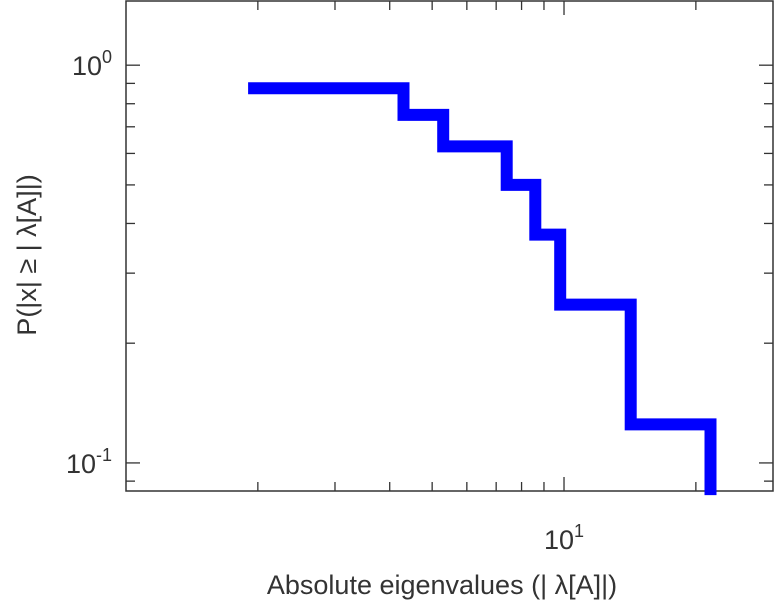  Describe the element at coordinates (579, 531) in the screenshot. I see `tick-label-exponent: 1` at that location.